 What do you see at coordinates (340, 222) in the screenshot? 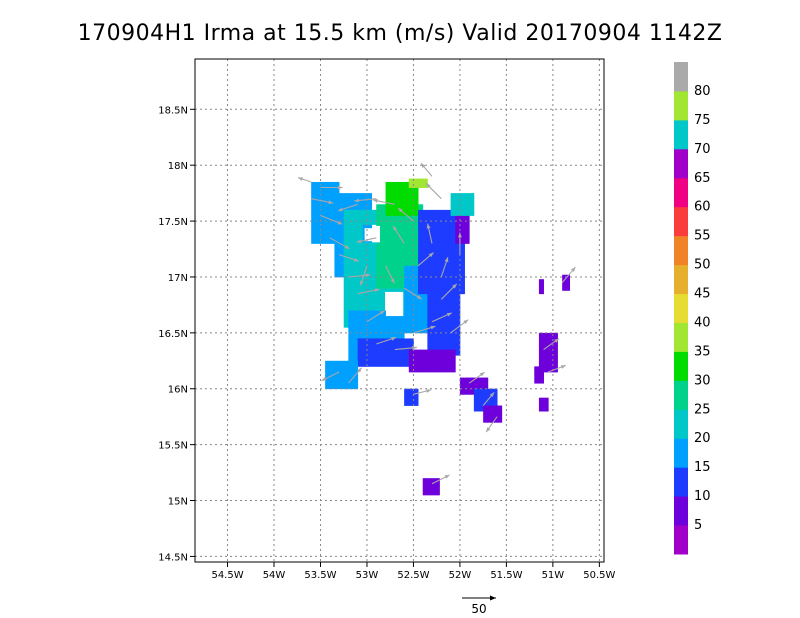
I see `wind-vector-head` at bounding box center [340, 222].